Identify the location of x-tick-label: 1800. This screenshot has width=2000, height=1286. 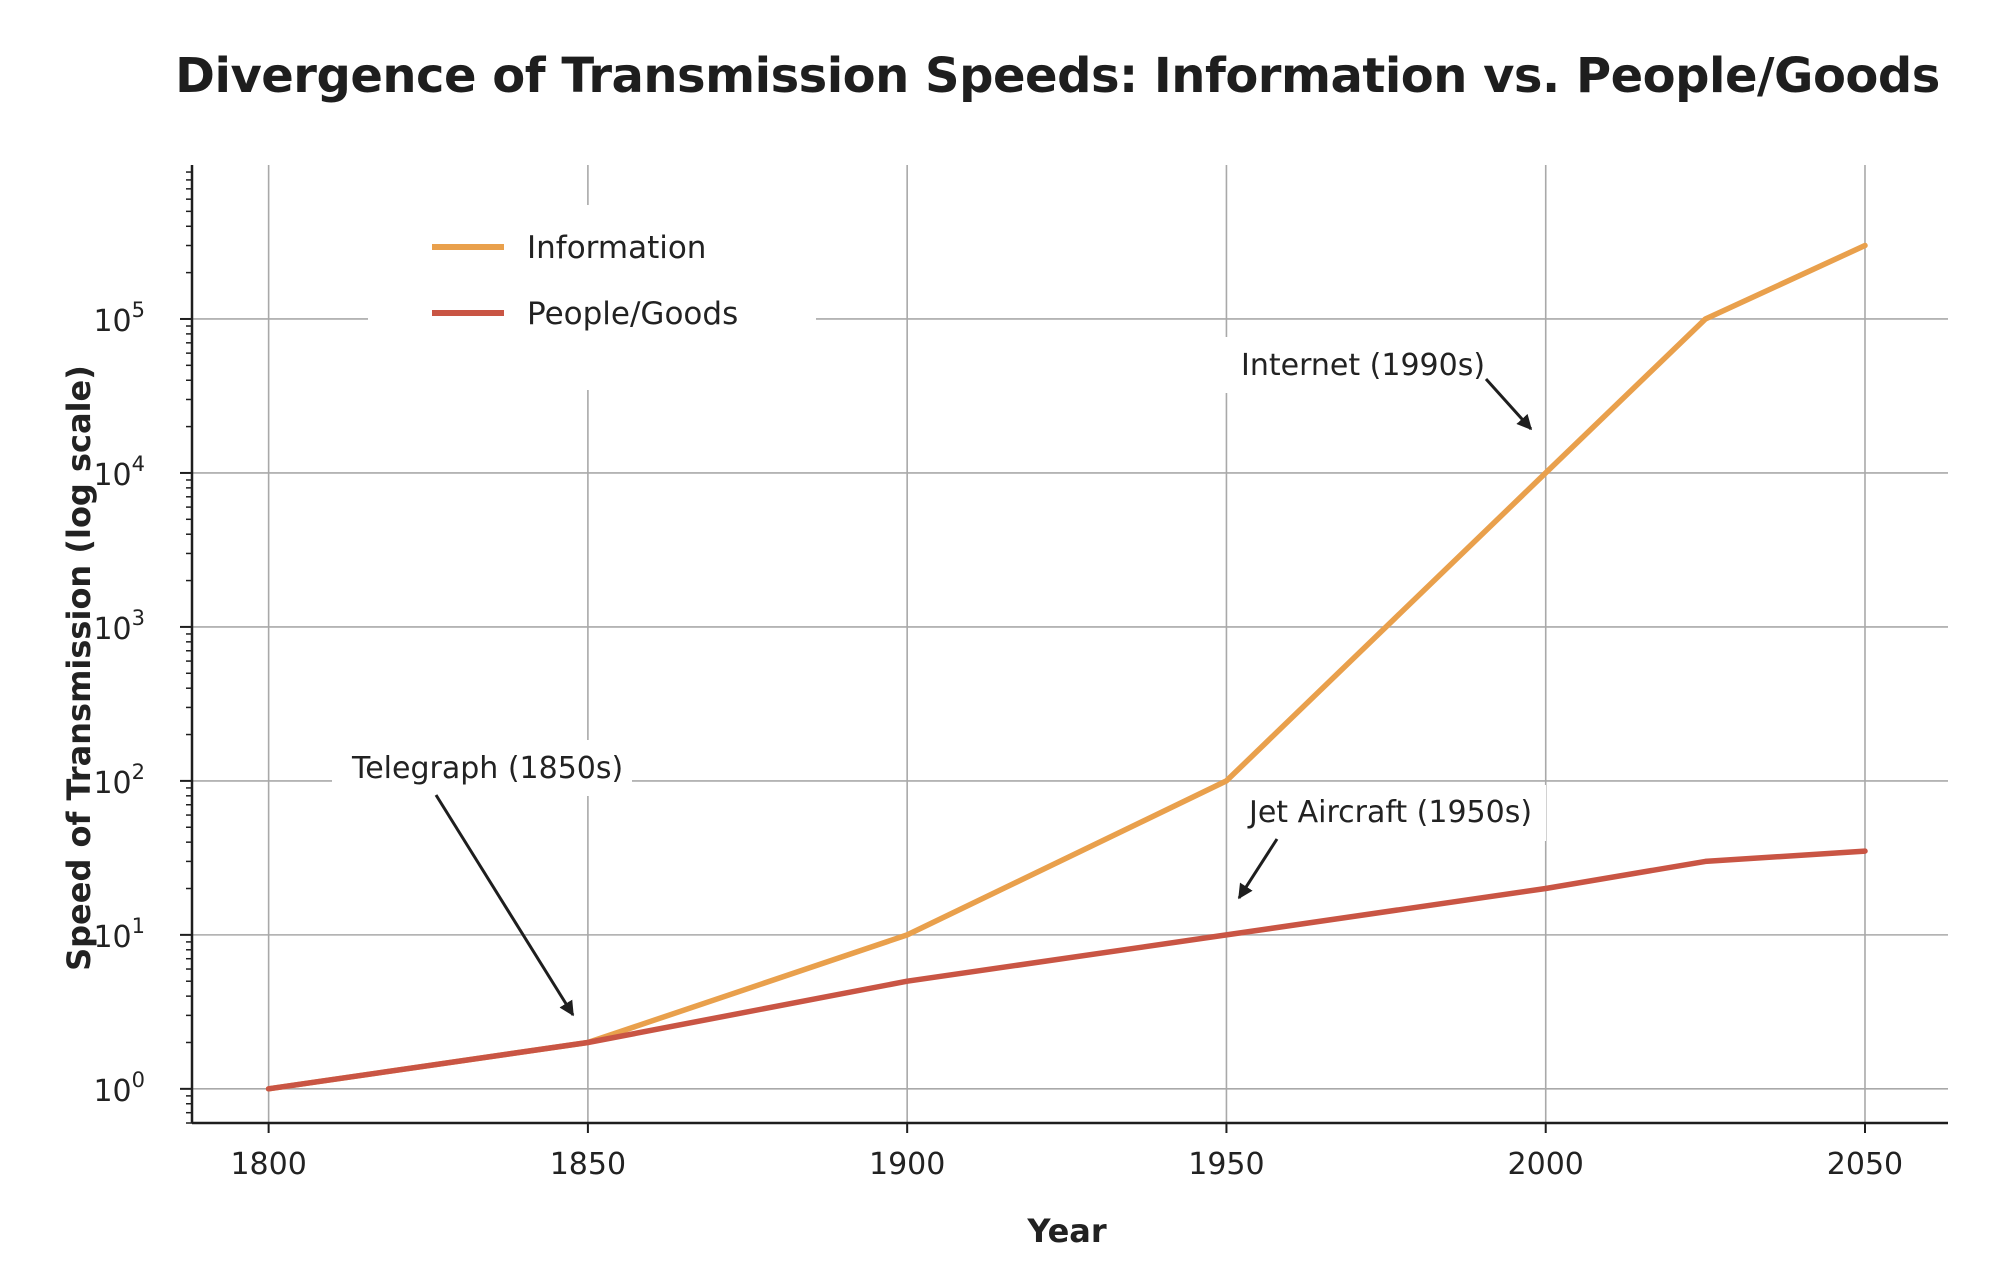
(268, 1164).